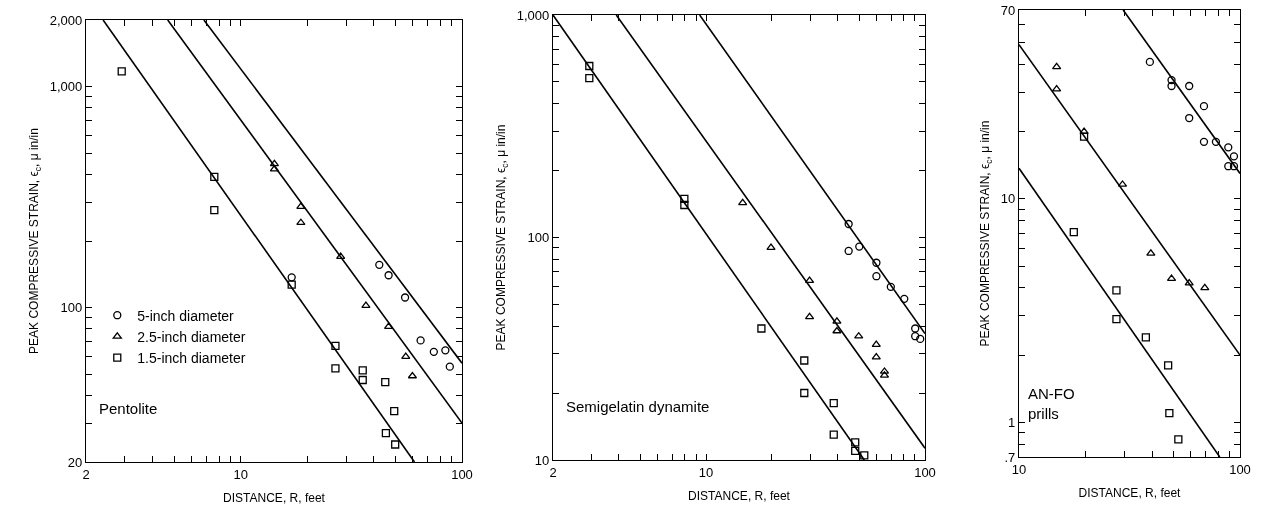 This screenshot has height=516, width=1262. I want to click on annotation: Pentolite, so click(128, 408).